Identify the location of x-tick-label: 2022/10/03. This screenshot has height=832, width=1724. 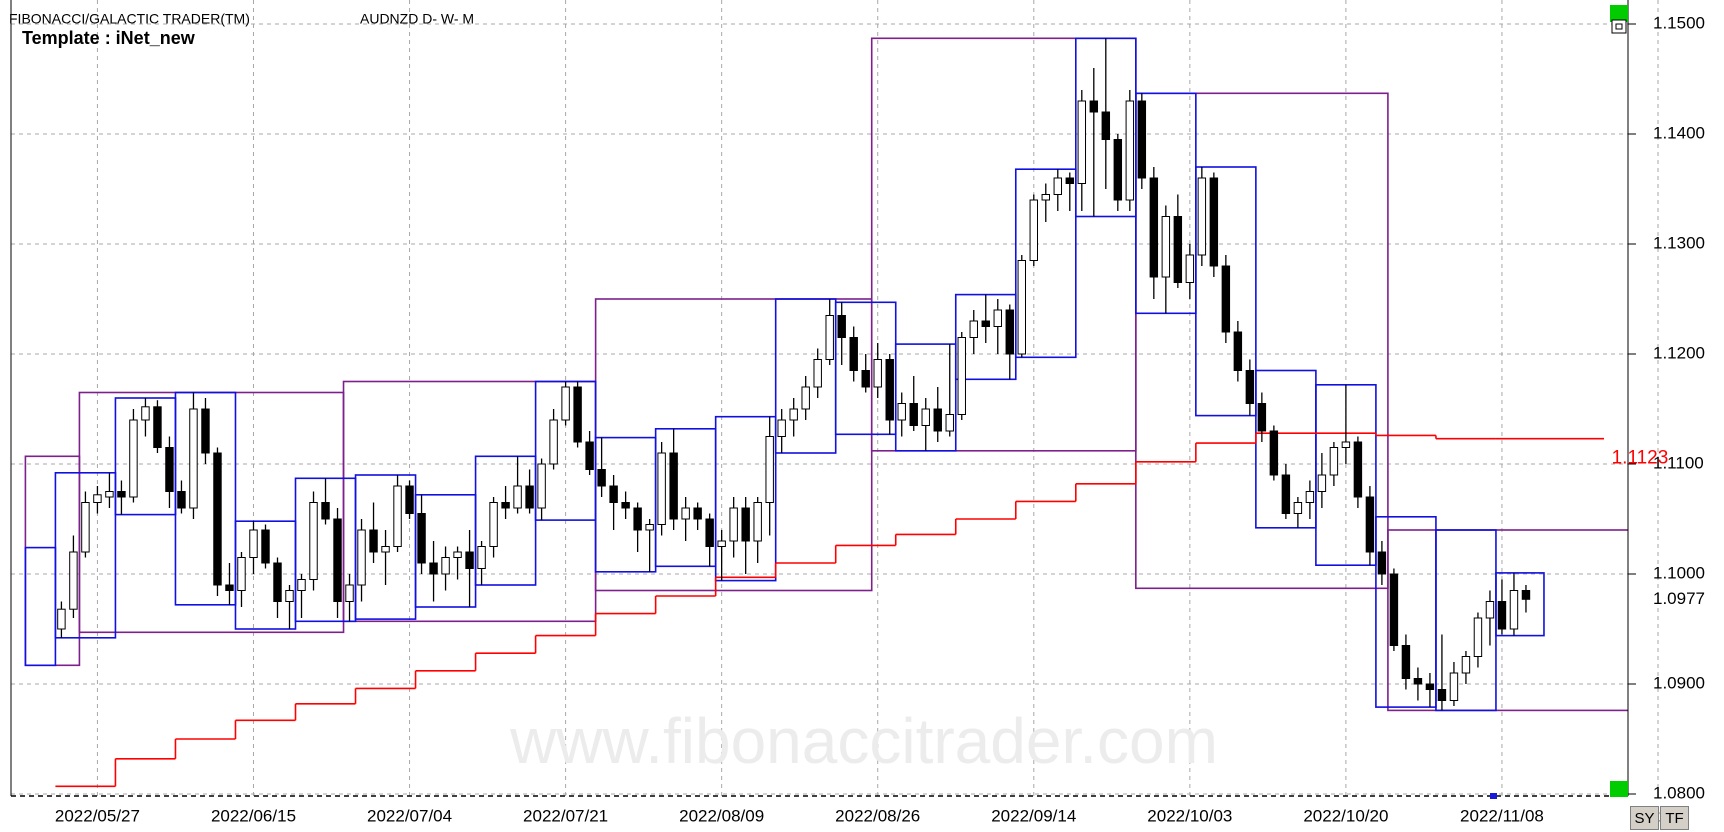
(1189, 815).